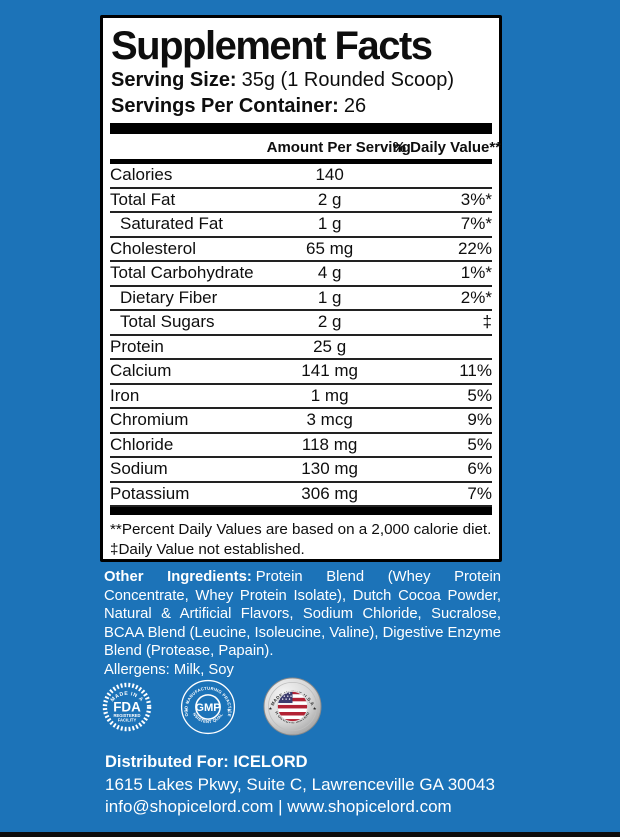  Describe the element at coordinates (301, 176) in the screenshot. I see `nutrition-row: Calories 140` at that location.